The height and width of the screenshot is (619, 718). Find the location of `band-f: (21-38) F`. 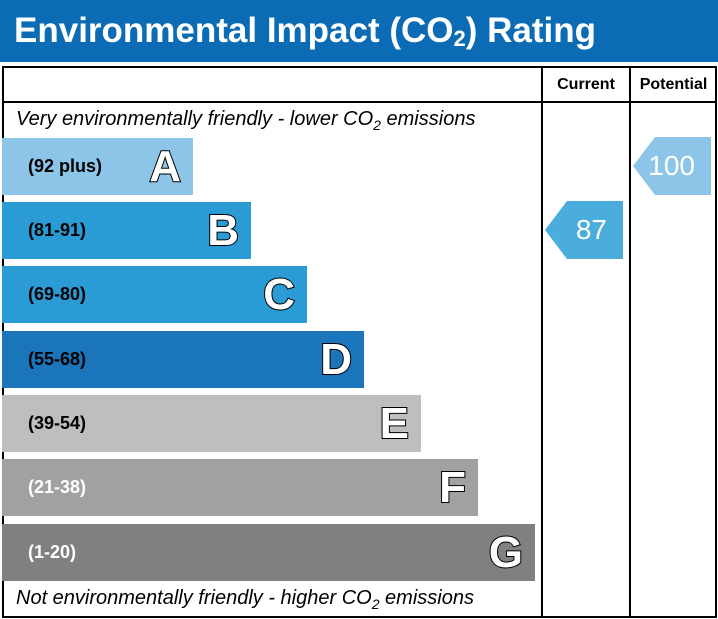

band-f: (21-38) F is located at coordinates (240, 487).